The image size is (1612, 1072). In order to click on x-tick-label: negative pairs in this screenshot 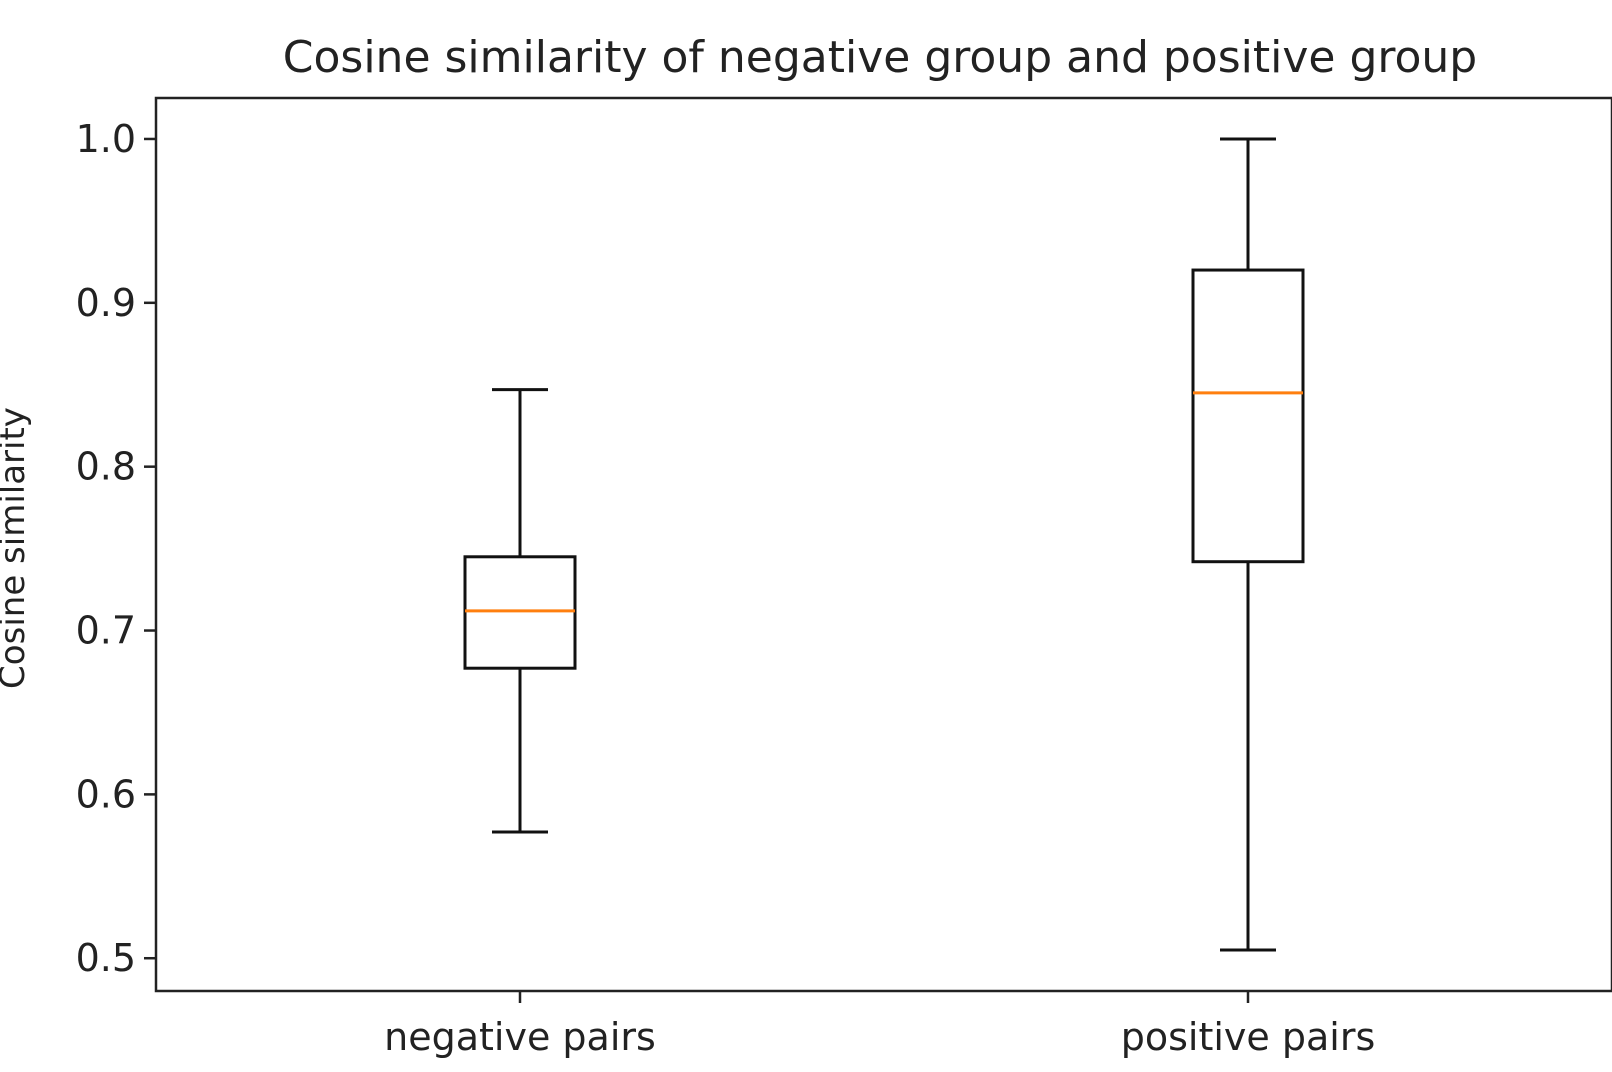, I will do `click(520, 1037)`.